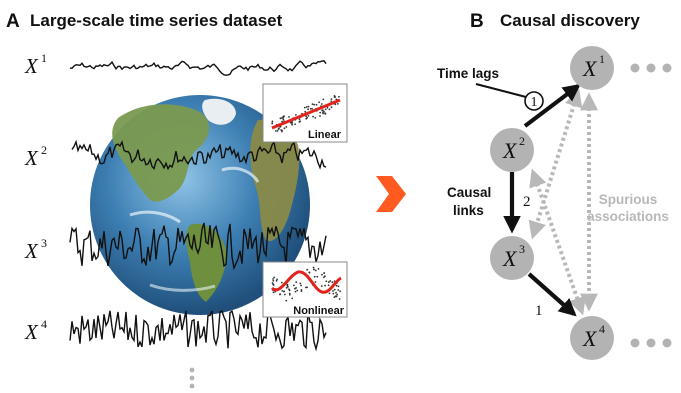 The image size is (681, 393). I want to click on linear-fit-line, so click(306, 114).